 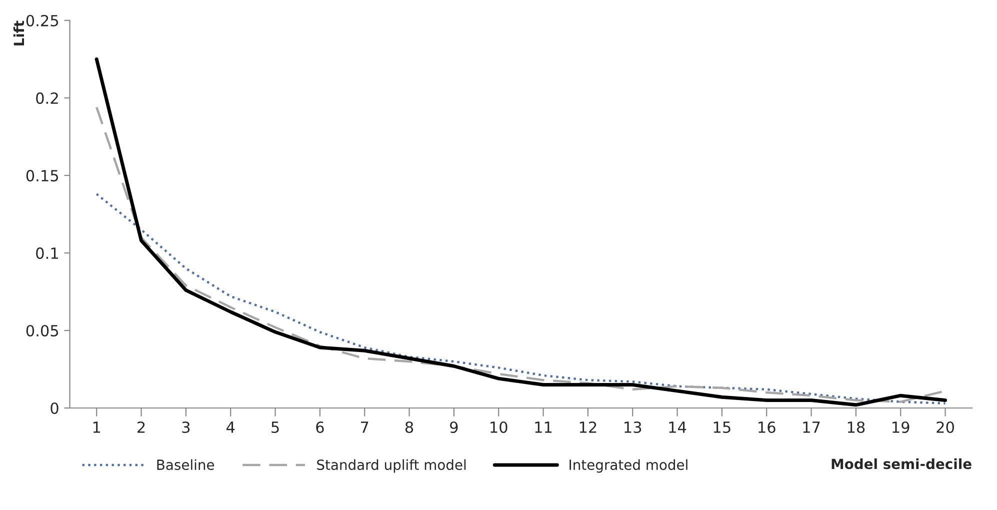 I want to click on y-tick-label: 0.1, so click(x=47, y=253).